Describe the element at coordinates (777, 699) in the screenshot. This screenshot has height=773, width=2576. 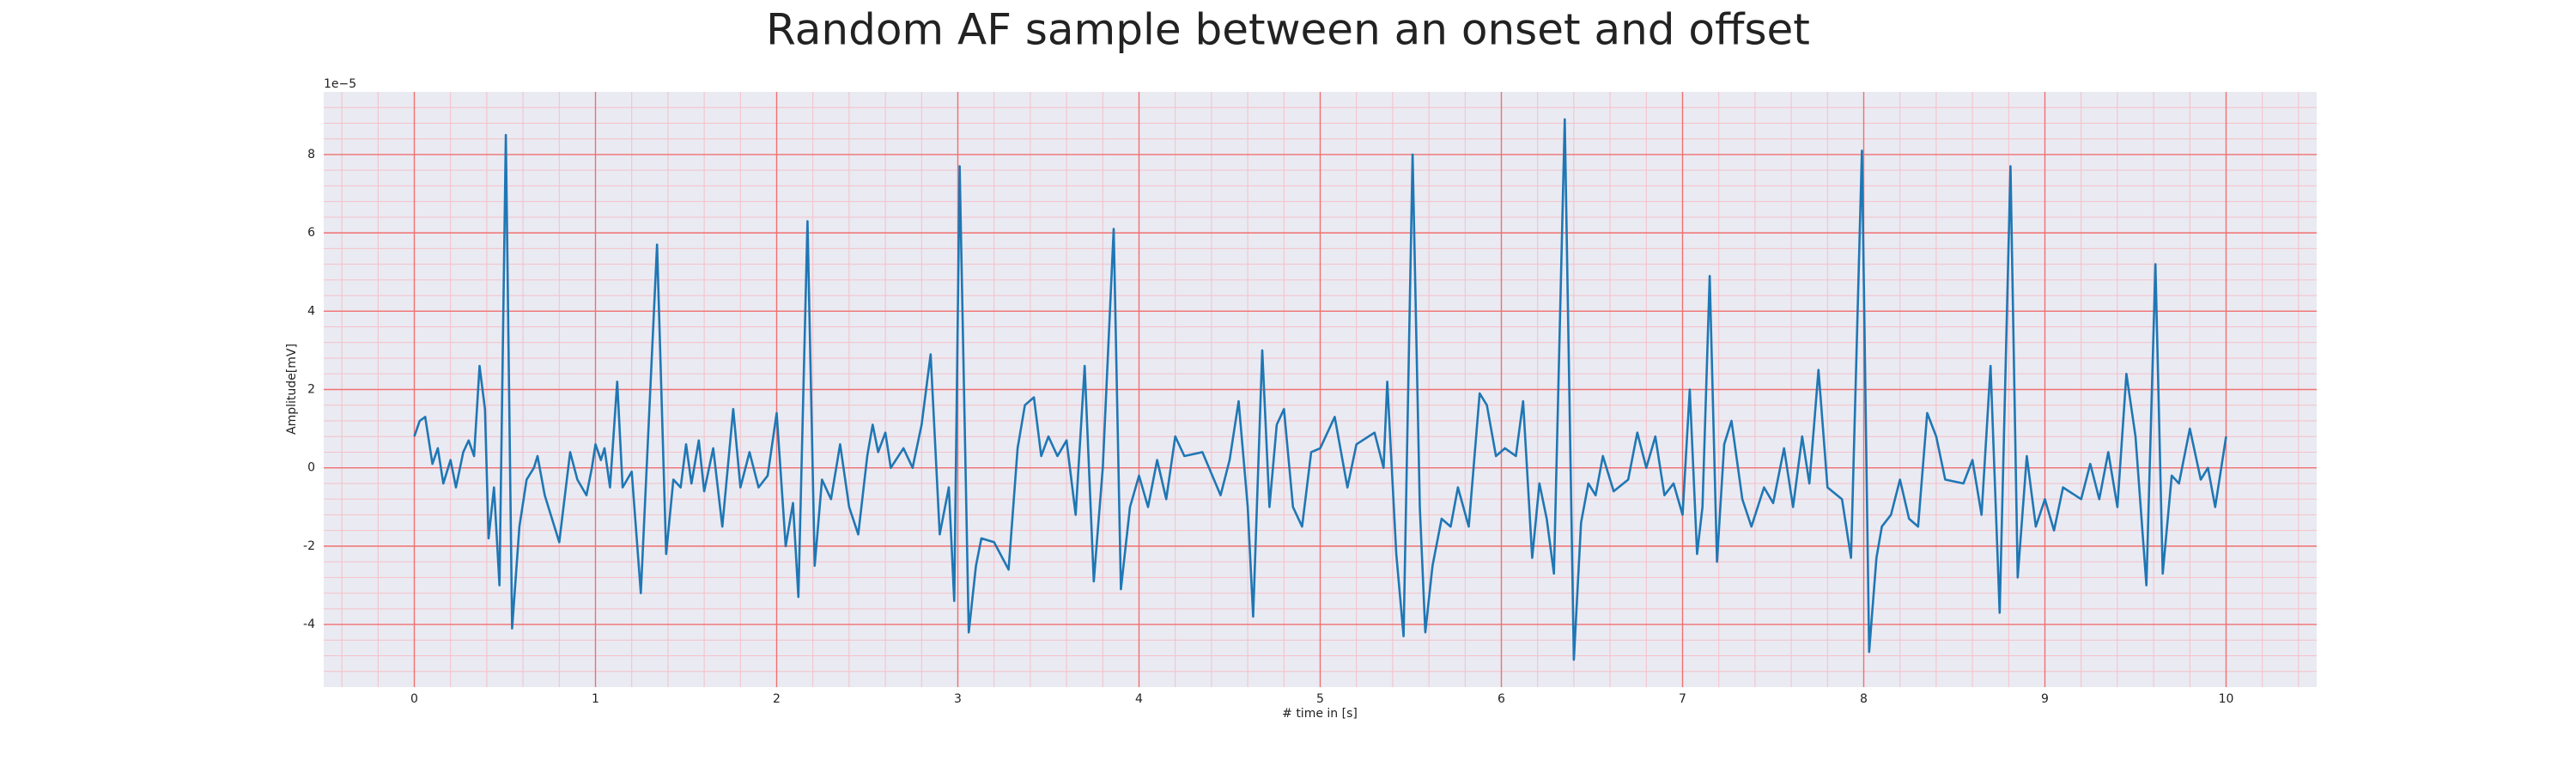
I see `x-tick-label: 2` at that location.